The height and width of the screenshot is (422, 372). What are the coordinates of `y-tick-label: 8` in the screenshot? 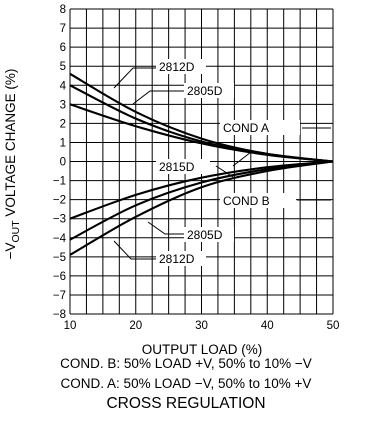 It's located at (63, 10).